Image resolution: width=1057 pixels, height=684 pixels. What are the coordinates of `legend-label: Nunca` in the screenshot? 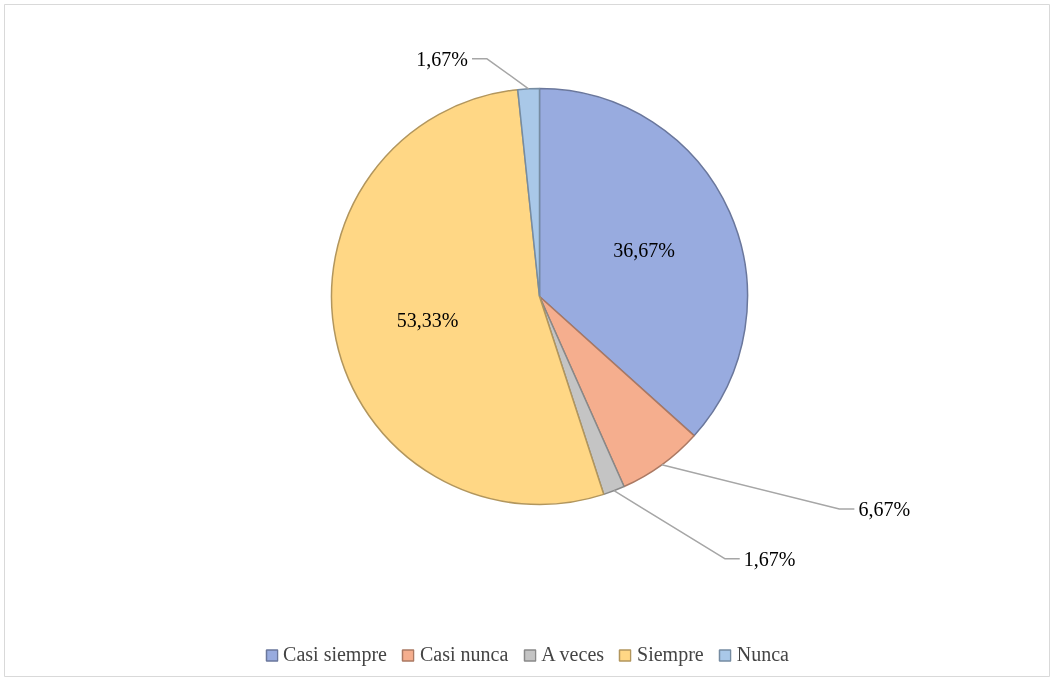 It's located at (762, 654).